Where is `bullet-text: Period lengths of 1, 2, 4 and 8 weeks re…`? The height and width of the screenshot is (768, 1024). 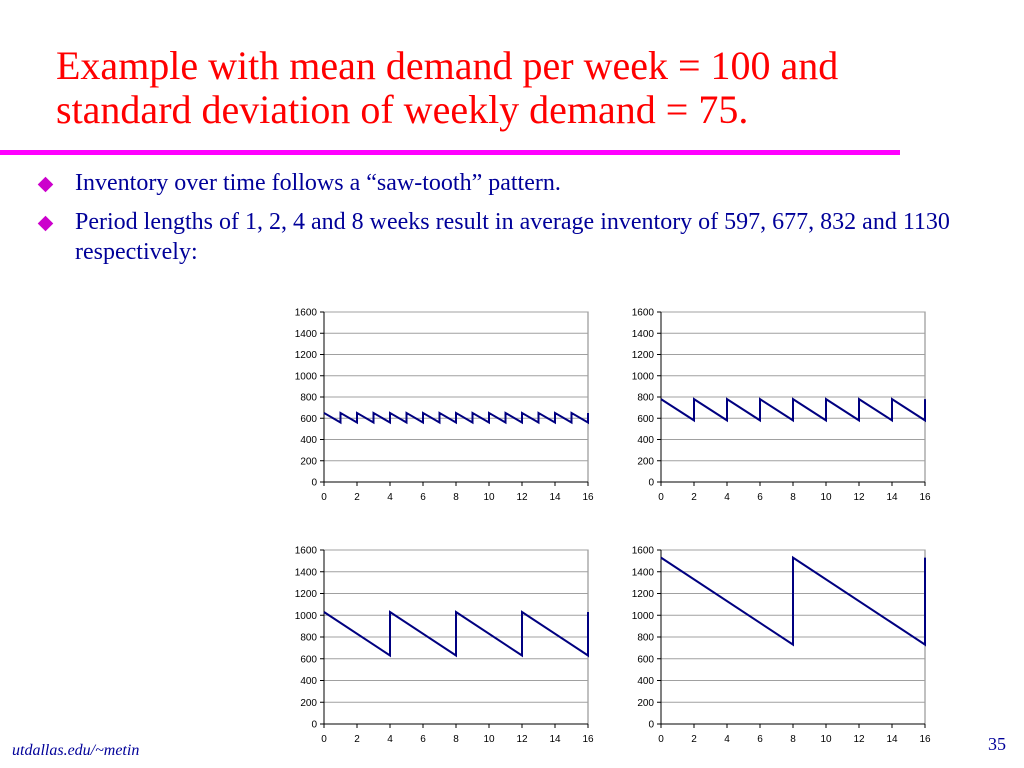 bullet-text: Period lengths of 1, 2, 4 and 8 weeks re… is located at coordinates (512, 237).